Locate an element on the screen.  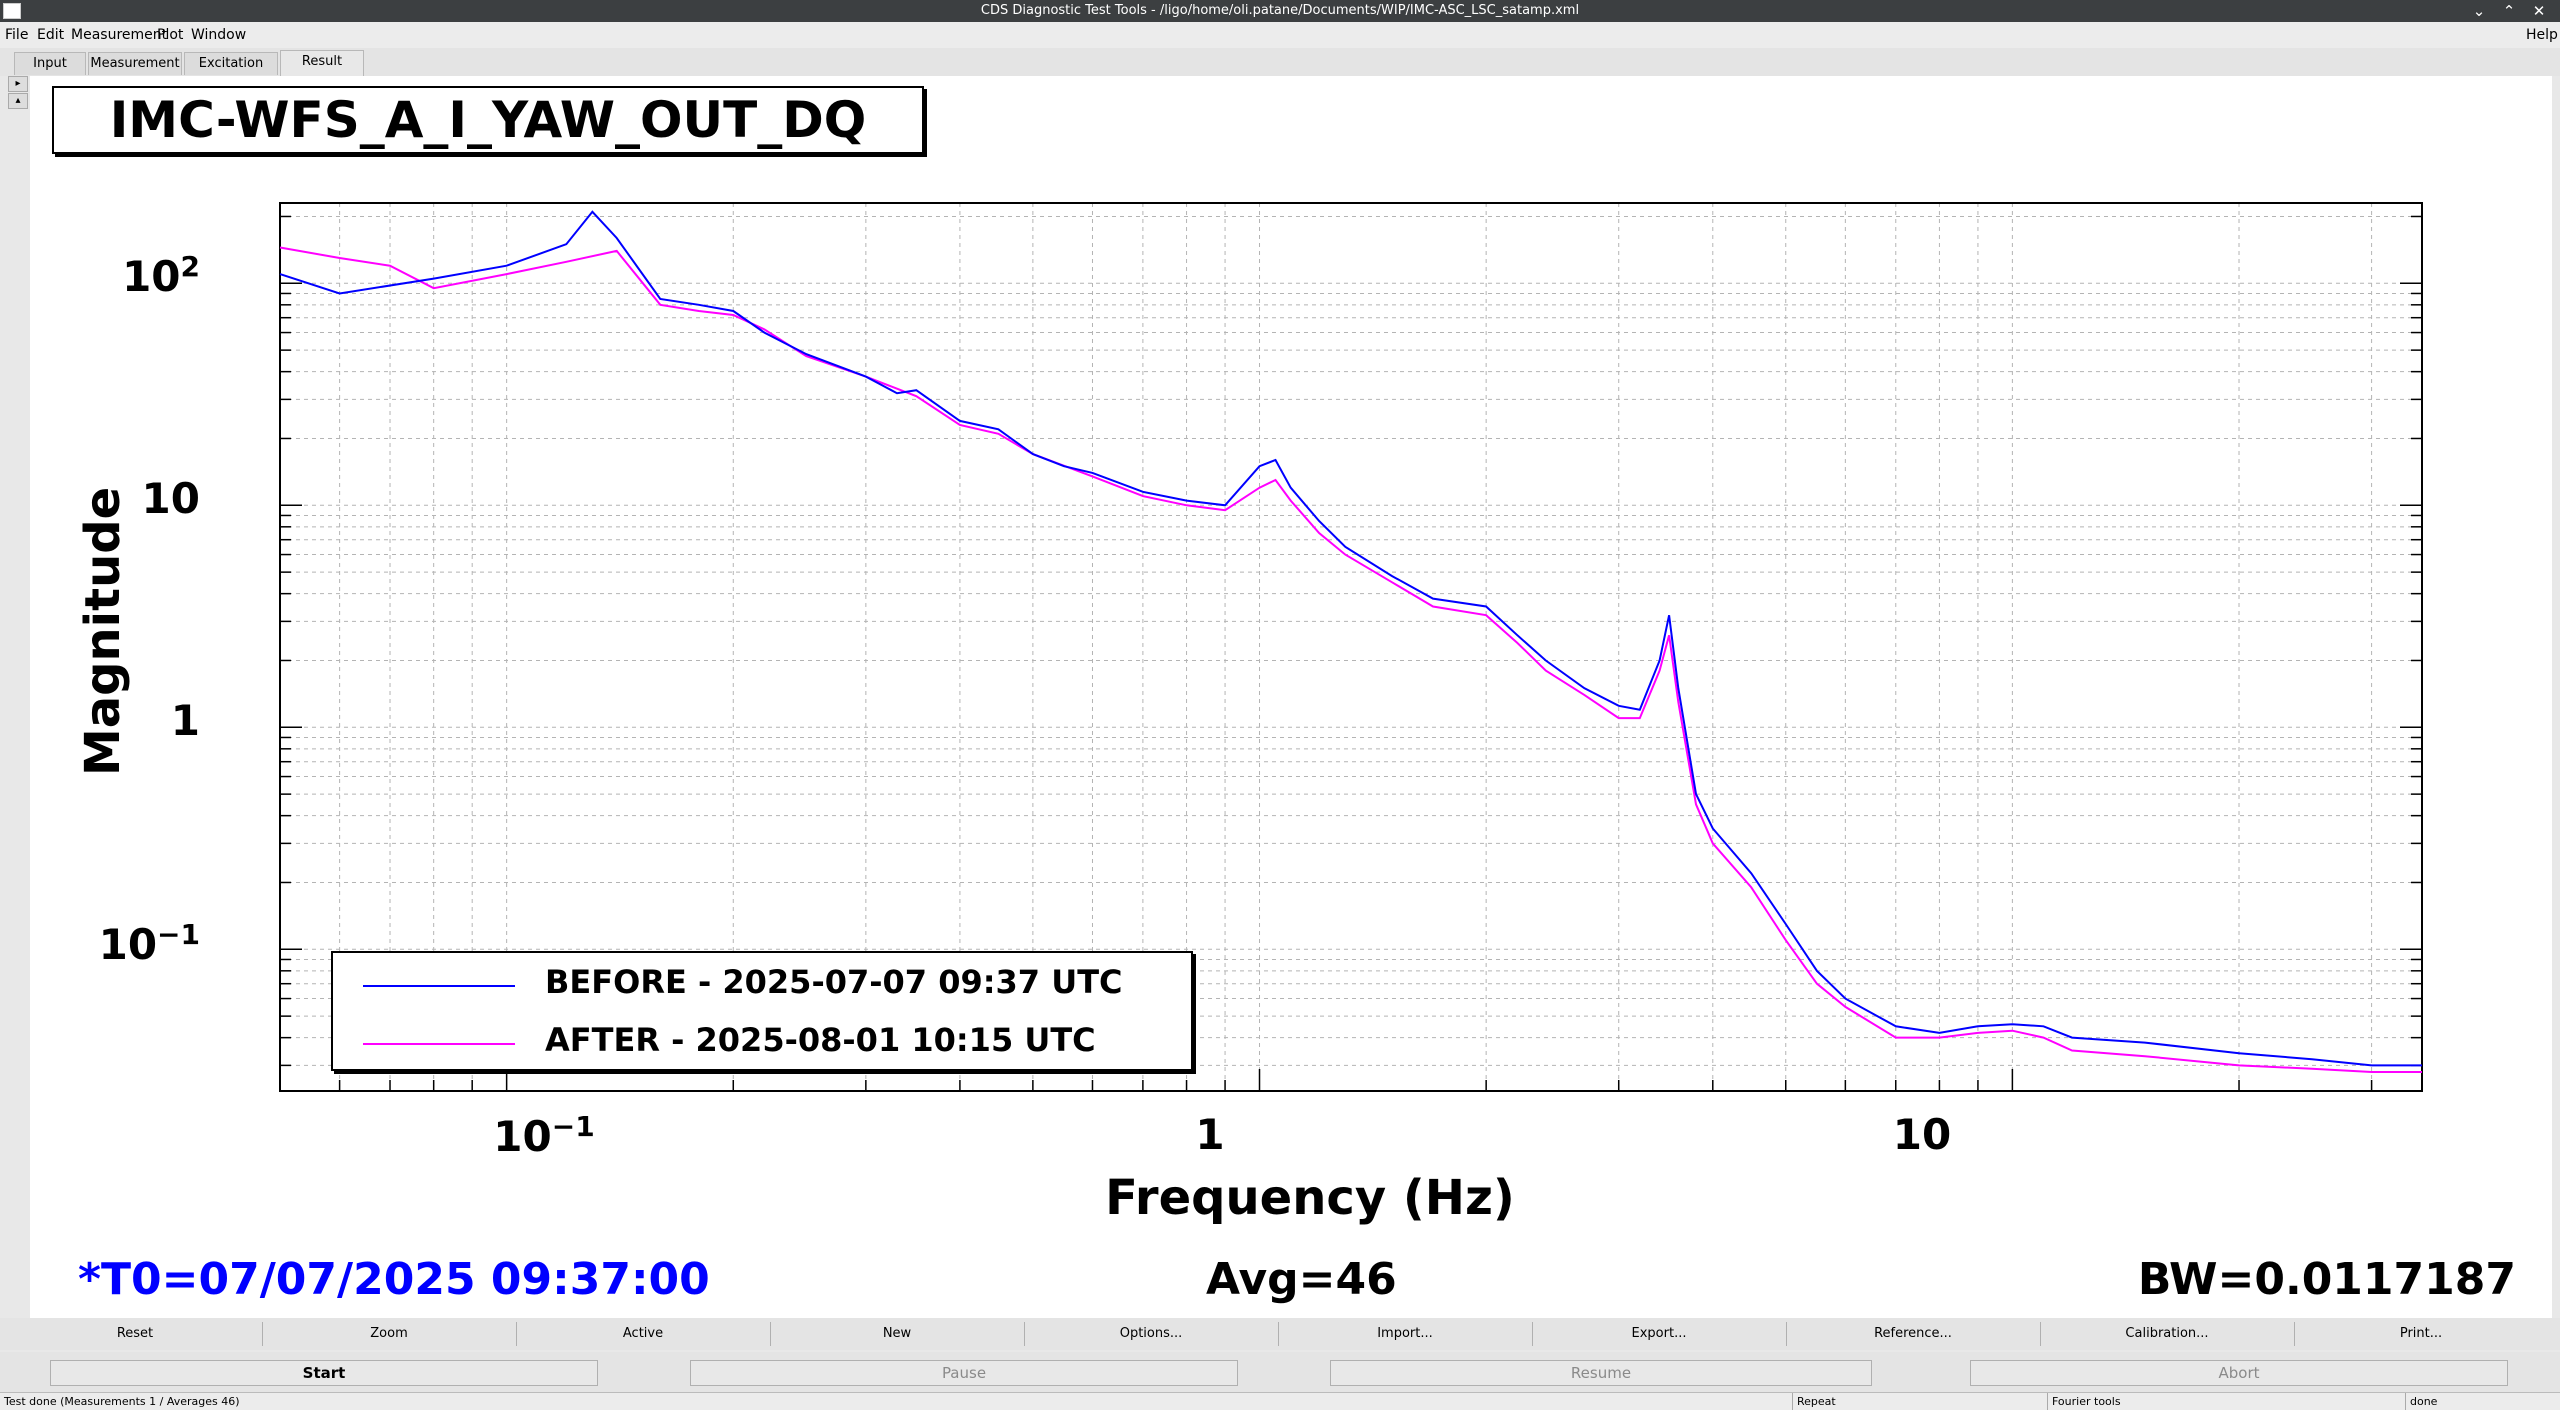
tab-excitation: Excitation is located at coordinates (231, 63).